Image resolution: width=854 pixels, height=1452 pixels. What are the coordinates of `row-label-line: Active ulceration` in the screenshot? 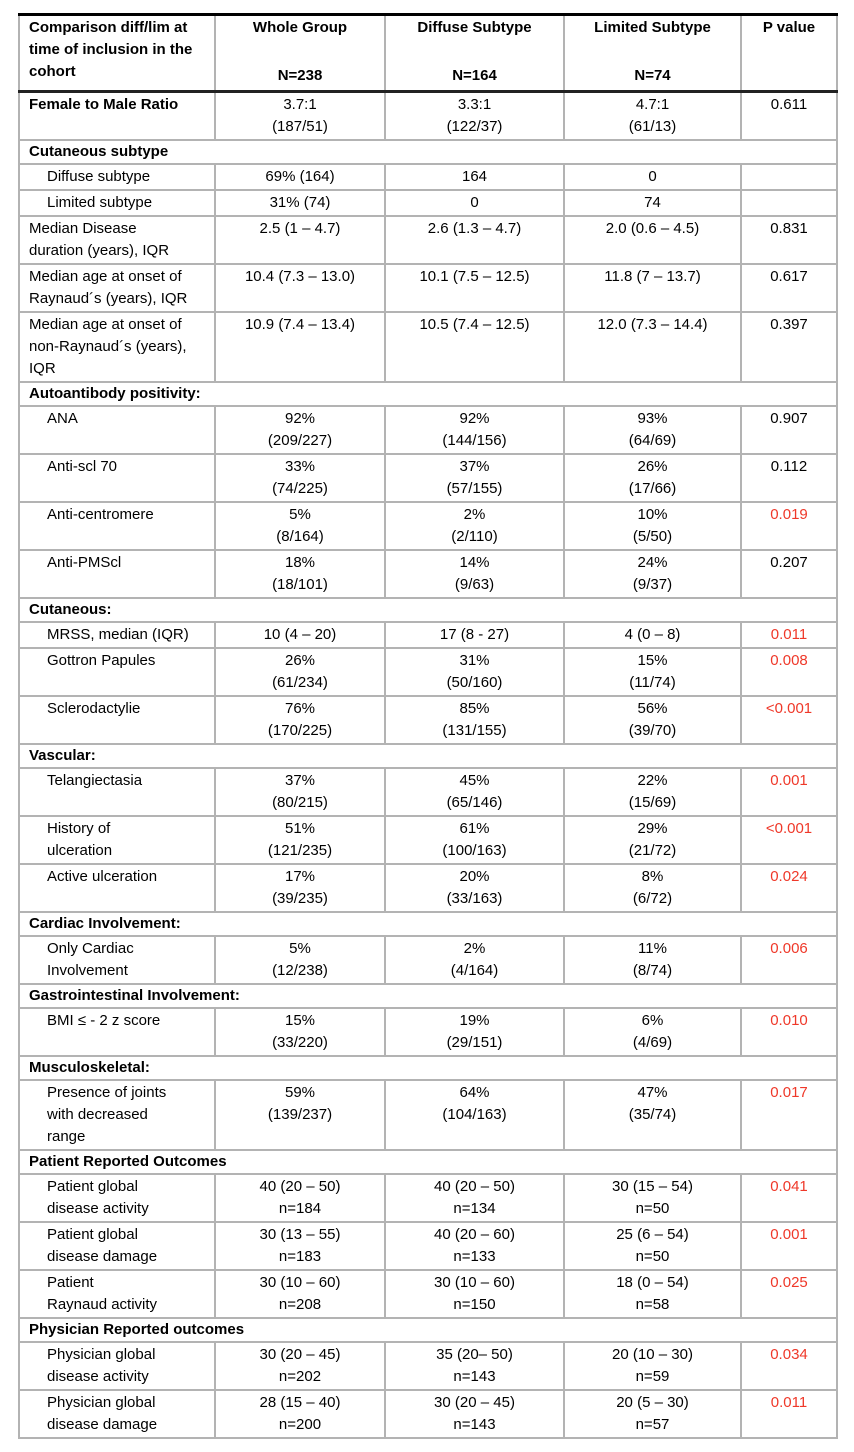 It's located at (102, 876).